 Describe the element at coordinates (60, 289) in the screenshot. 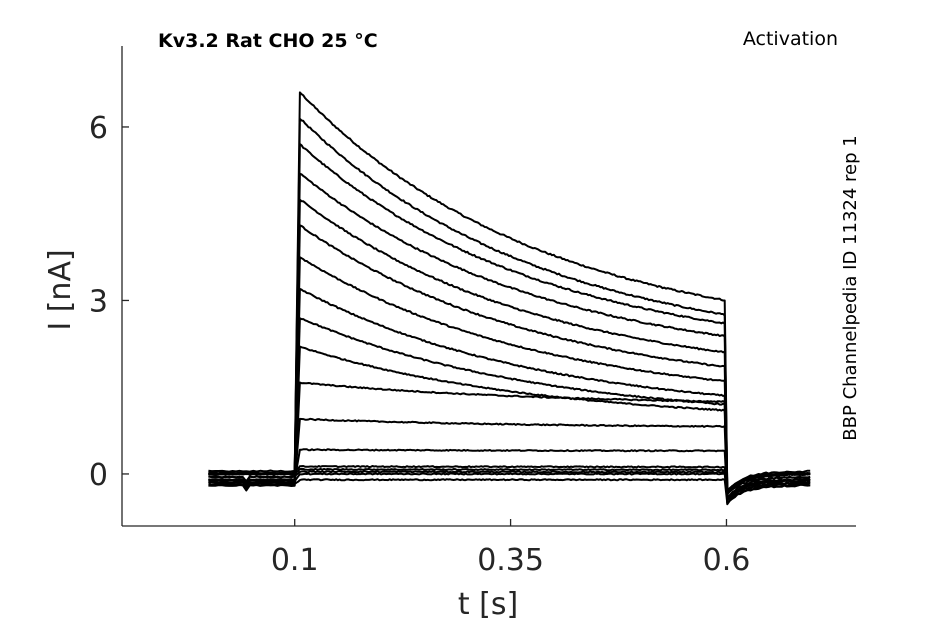

I see `y-axis-label: I [nA]` at that location.